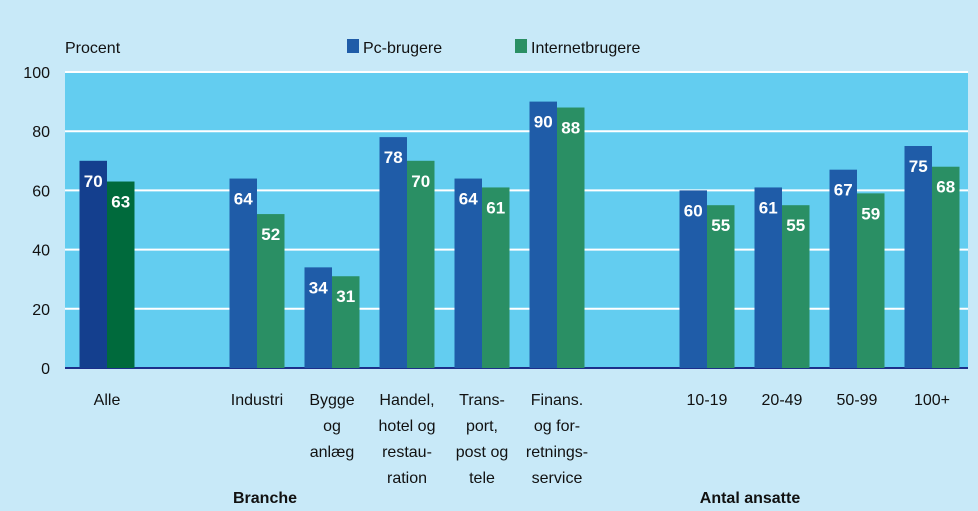  I want to click on y-tick-label: 40, so click(41, 251).